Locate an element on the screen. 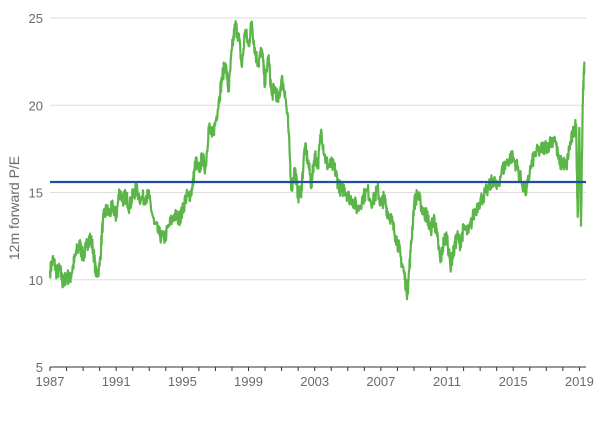 Image resolution: width=600 pixels, height=421 pixels. x-tick-label-1987: 1987 is located at coordinates (50, 381).